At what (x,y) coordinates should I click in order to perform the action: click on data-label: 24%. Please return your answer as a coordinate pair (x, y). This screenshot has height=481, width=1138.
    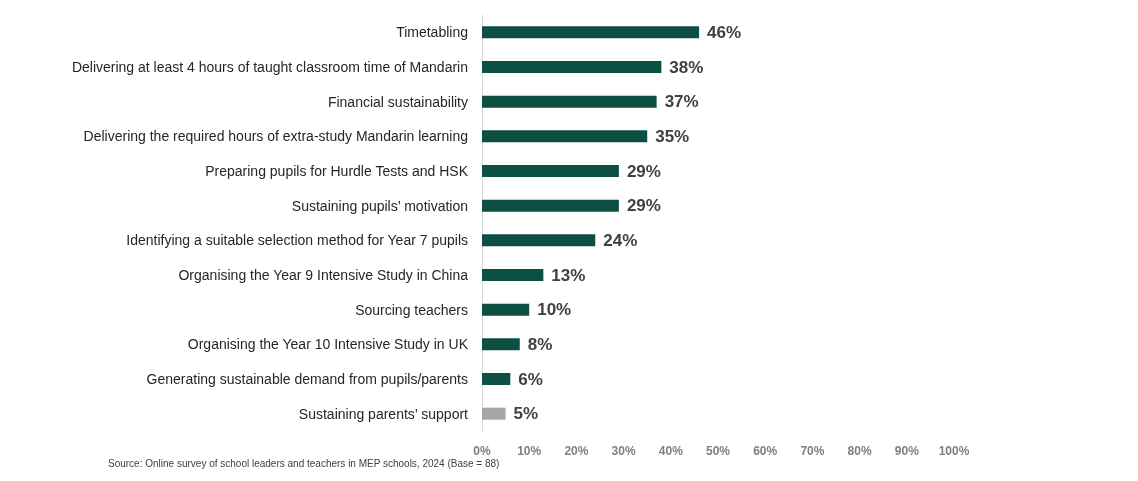
    Looking at the image, I should click on (620, 240).